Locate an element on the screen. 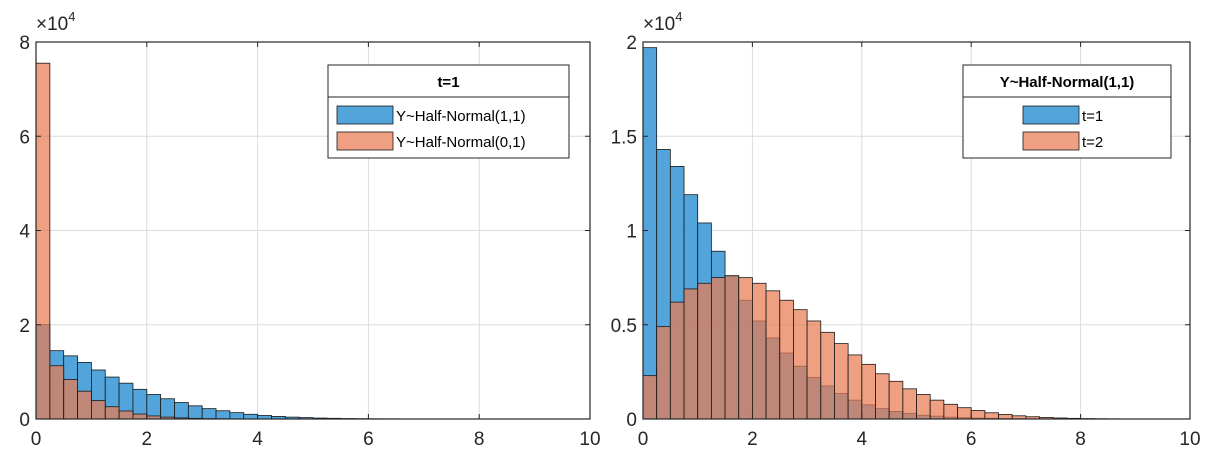 The width and height of the screenshot is (1217, 464). legend: t=1 Y~Half-Normal(1,1) Y~Half-Normal(0,1) is located at coordinates (448, 111).